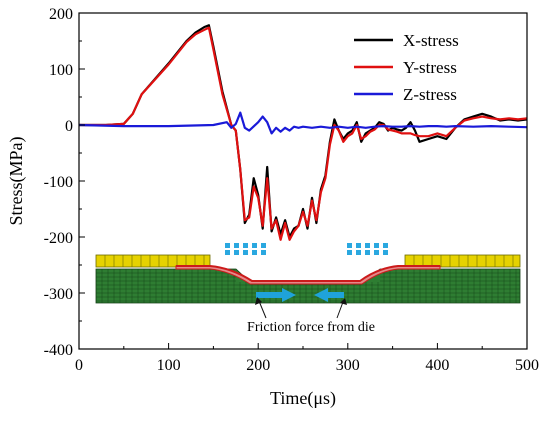 The height and width of the screenshot is (424, 550). Describe the element at coordinates (58, 294) in the screenshot. I see `y-tick-label: -300` at that location.